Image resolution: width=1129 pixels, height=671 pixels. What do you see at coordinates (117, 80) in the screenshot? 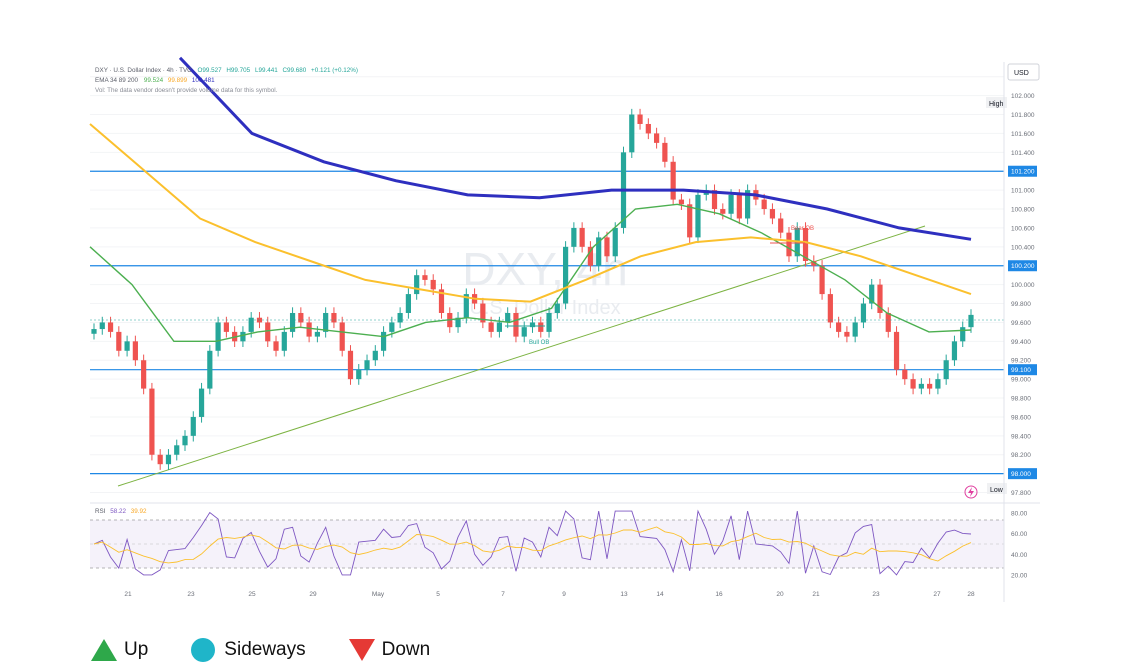
I see `ema-label: EMA 34 89 200` at bounding box center [117, 80].